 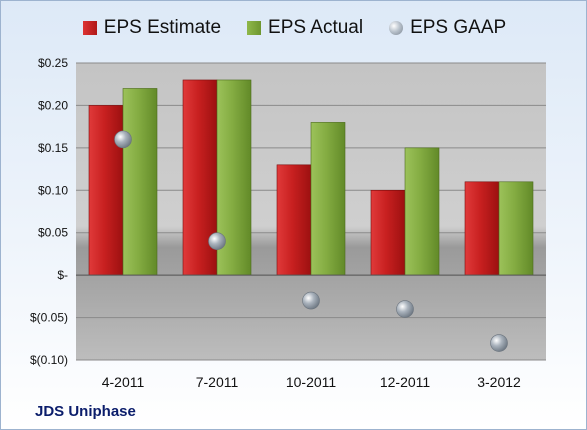 I want to click on y-tick-label: $0.10, so click(x=53, y=190).